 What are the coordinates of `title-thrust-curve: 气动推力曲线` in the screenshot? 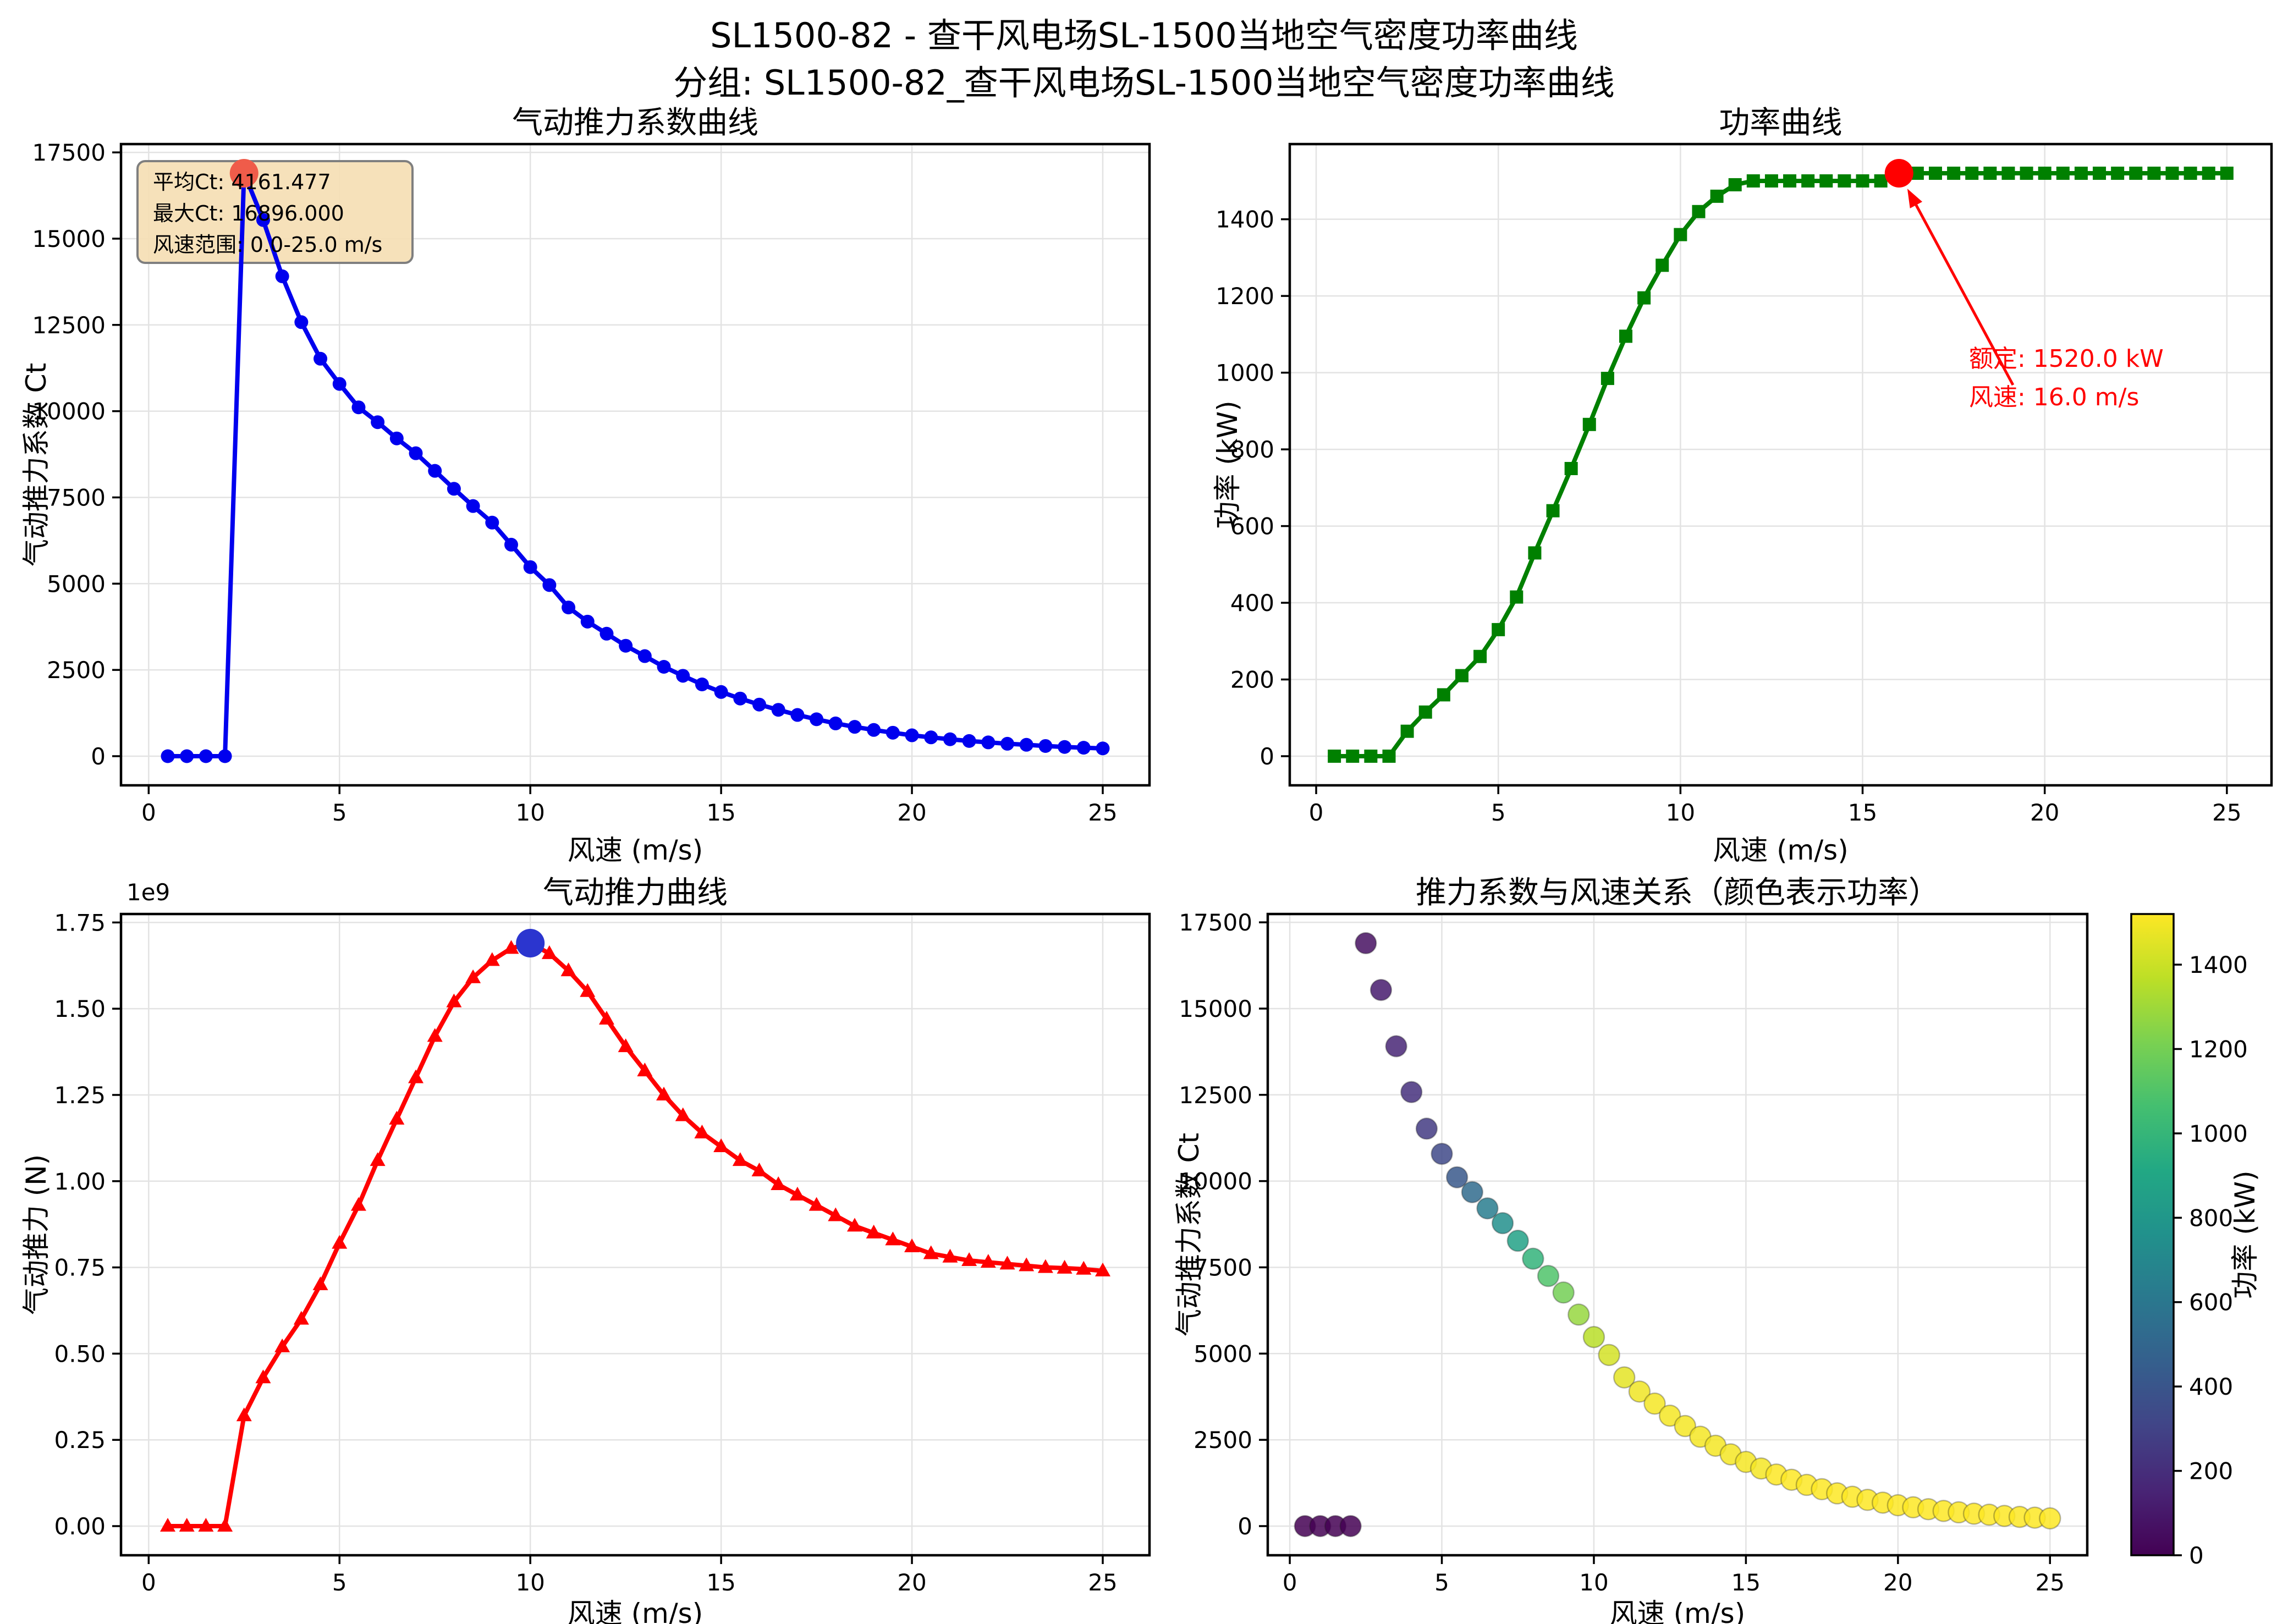 It's located at (636, 893).